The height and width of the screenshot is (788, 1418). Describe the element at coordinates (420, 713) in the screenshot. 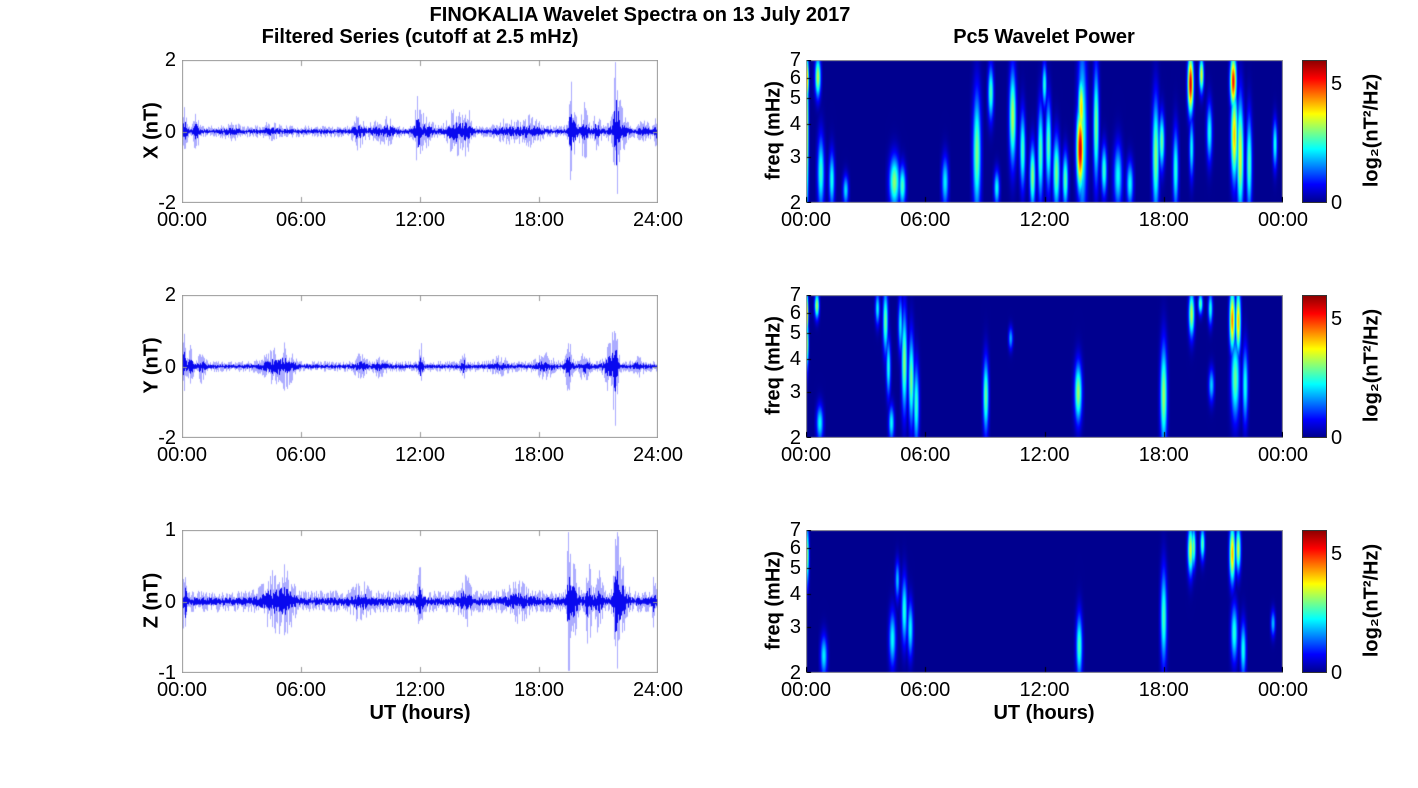

I see `xlabel-left: UT (hours)` at that location.